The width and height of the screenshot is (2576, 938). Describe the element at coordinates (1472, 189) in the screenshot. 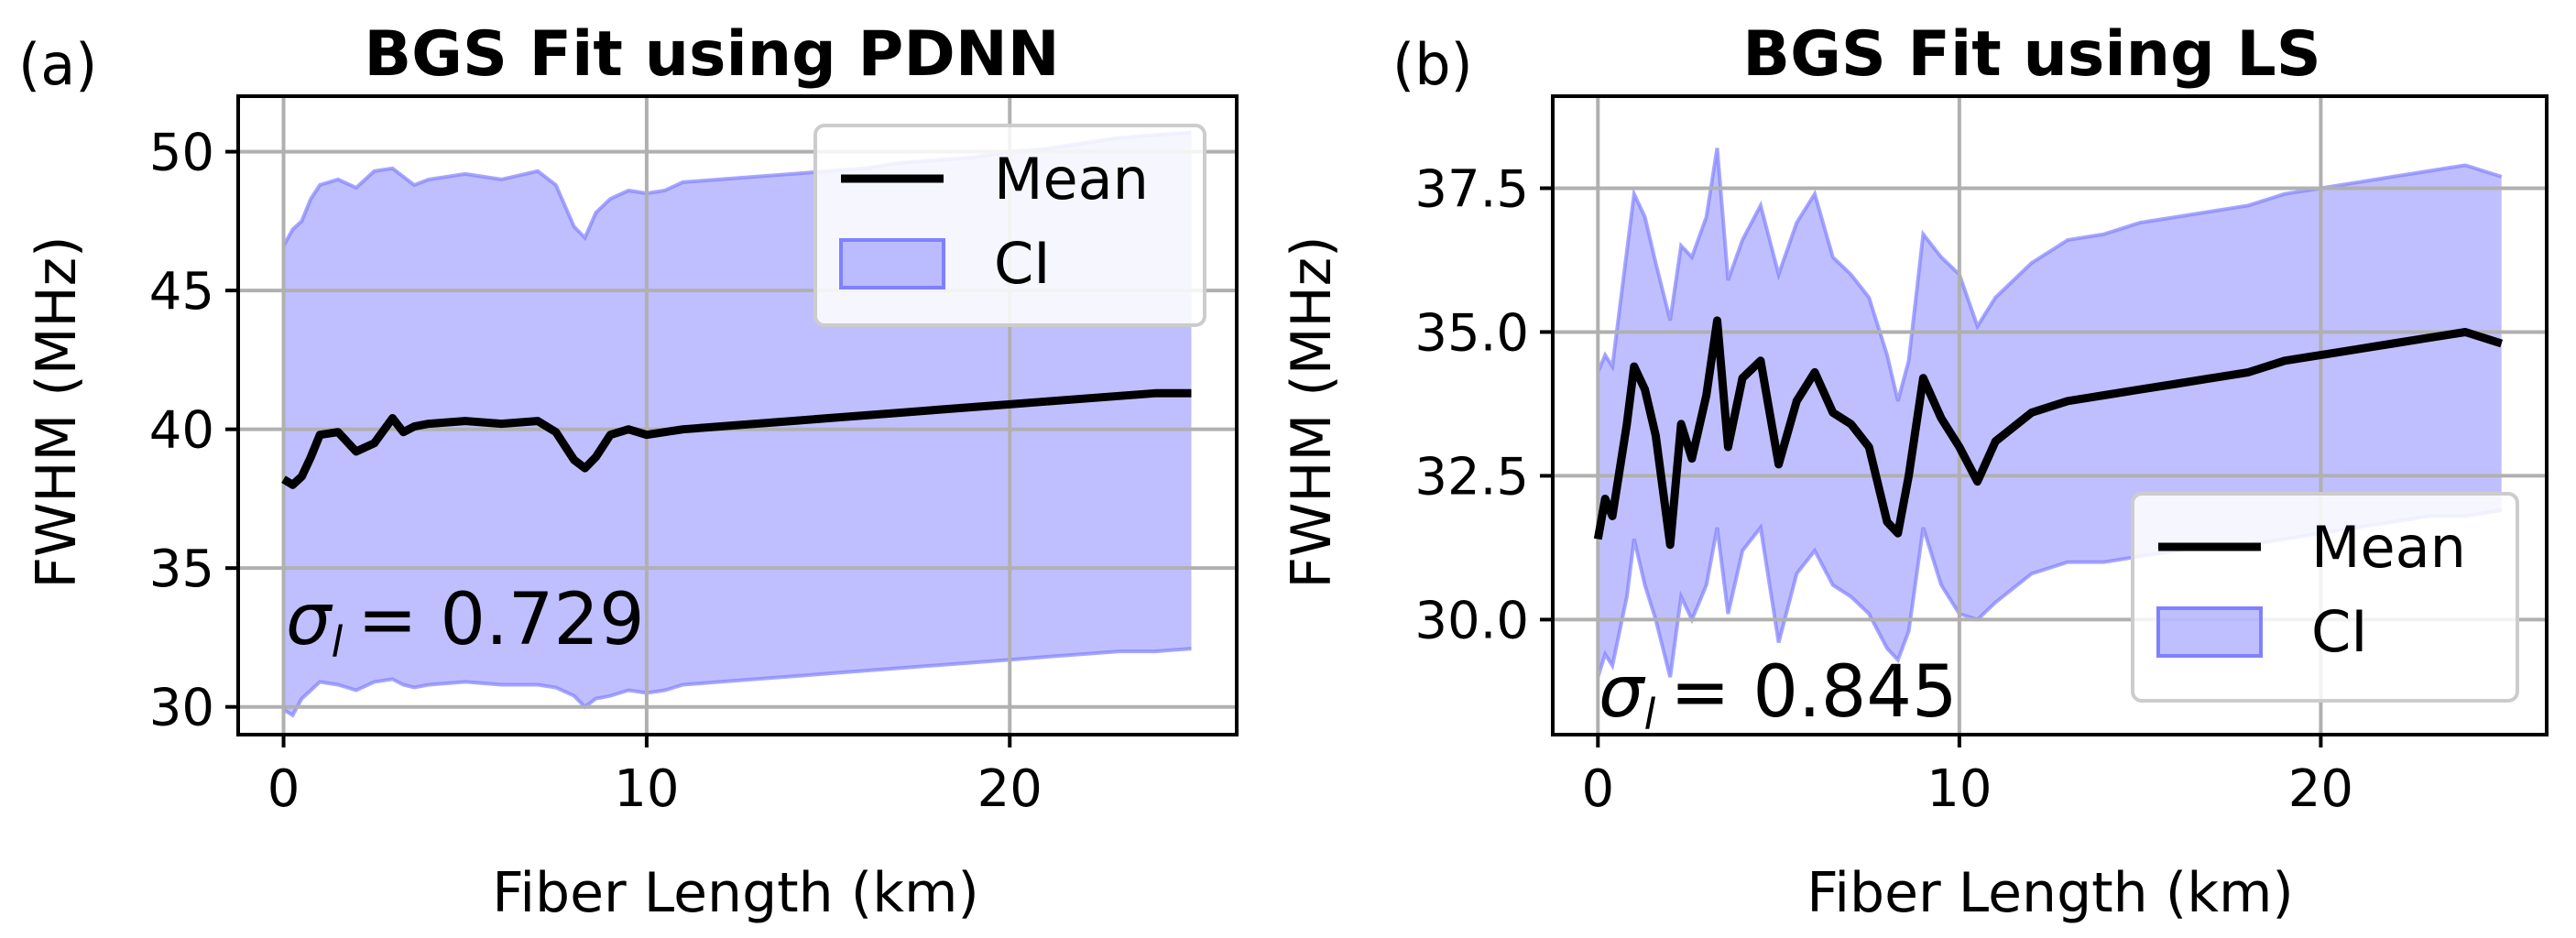

I see `panel-b-ytick-label: 37.5` at that location.